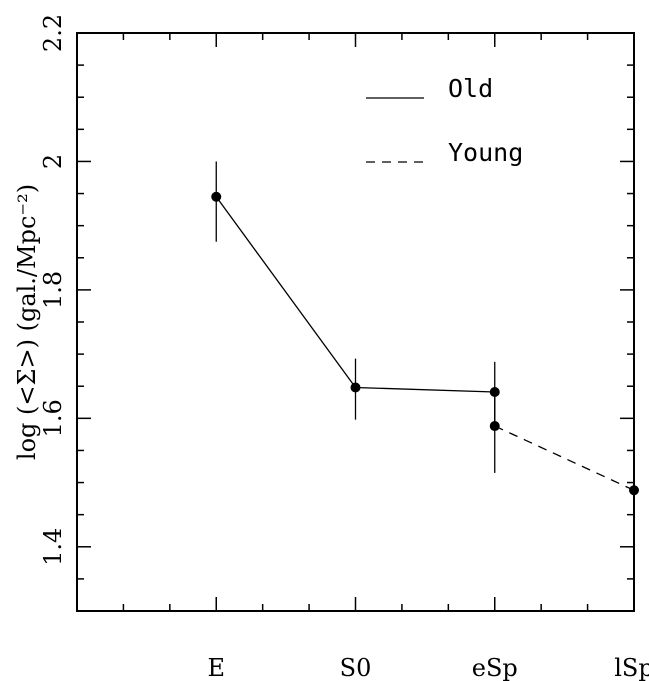 The width and height of the screenshot is (649, 681). Describe the element at coordinates (53, 161) in the screenshot. I see `y-tick-label: 2` at that location.